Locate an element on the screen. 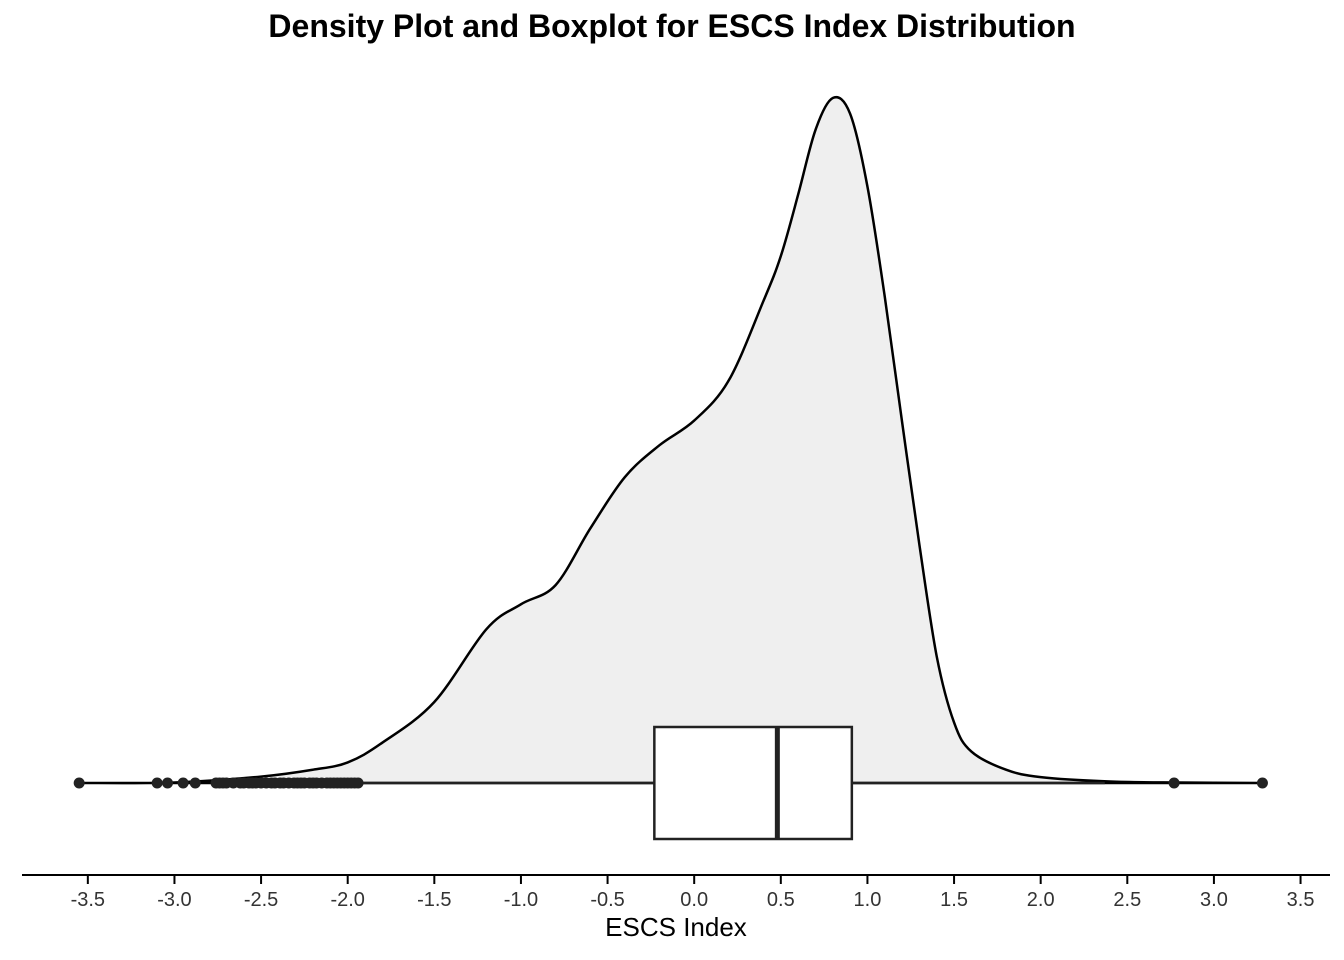  x-tick-label: -1.5 is located at coordinates (434, 900).